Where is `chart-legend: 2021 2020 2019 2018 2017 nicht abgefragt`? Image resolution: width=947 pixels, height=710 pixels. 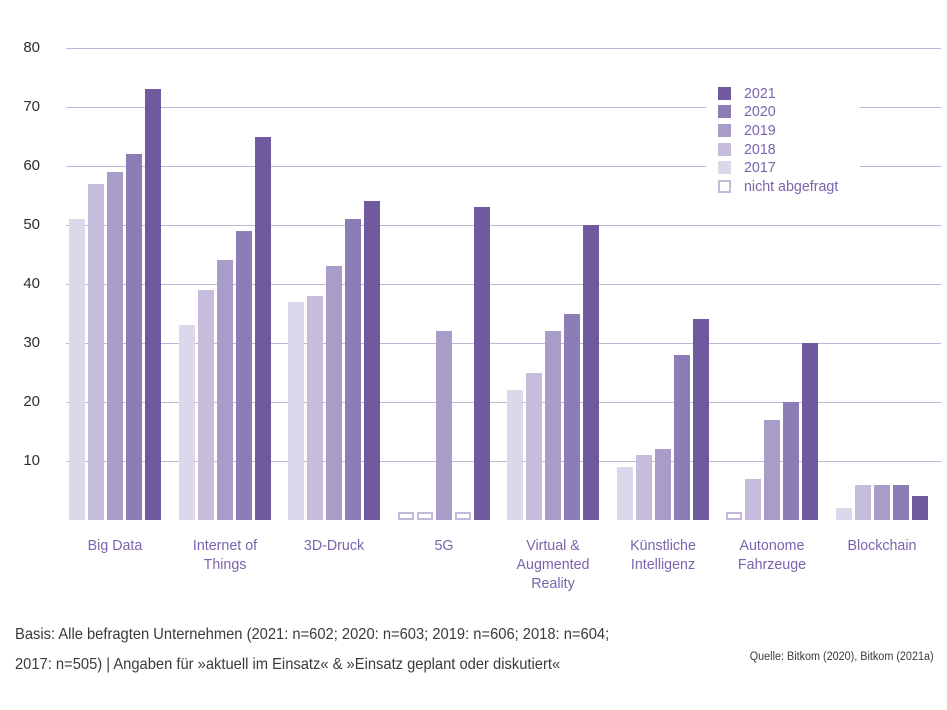
chart-legend: 2021 2020 2019 2018 2017 nicht abgefragt is located at coordinates (783, 138).